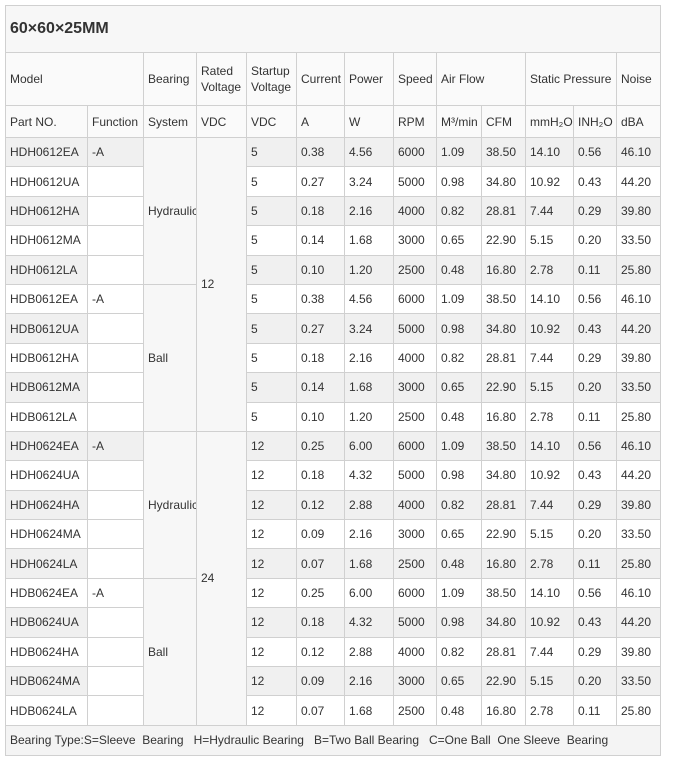 The width and height of the screenshot is (677, 762). I want to click on part-number: HDH0624LA, so click(46, 563).